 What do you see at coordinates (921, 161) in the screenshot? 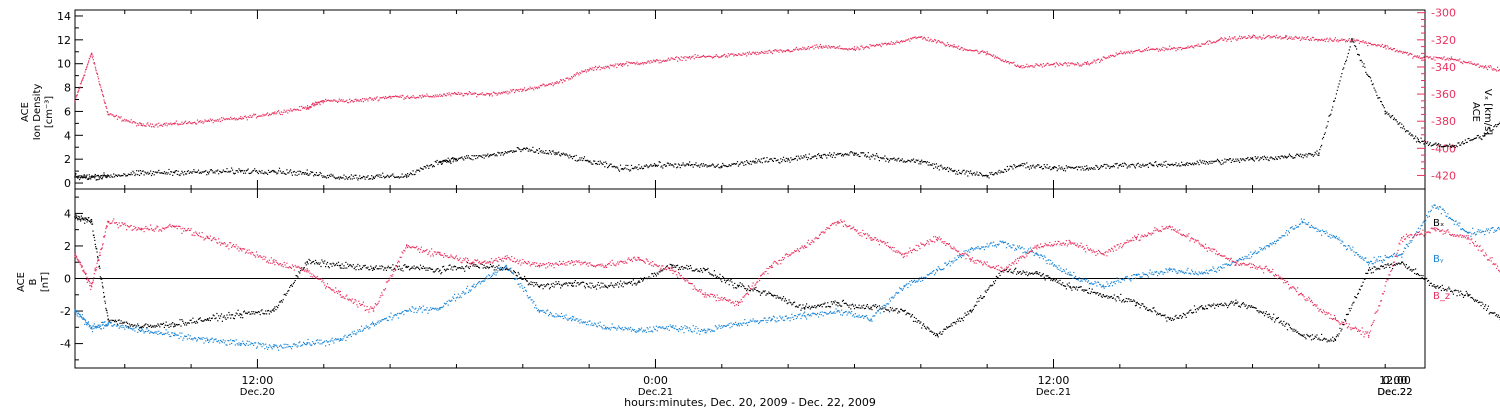
I see `density-point` at bounding box center [921, 161].